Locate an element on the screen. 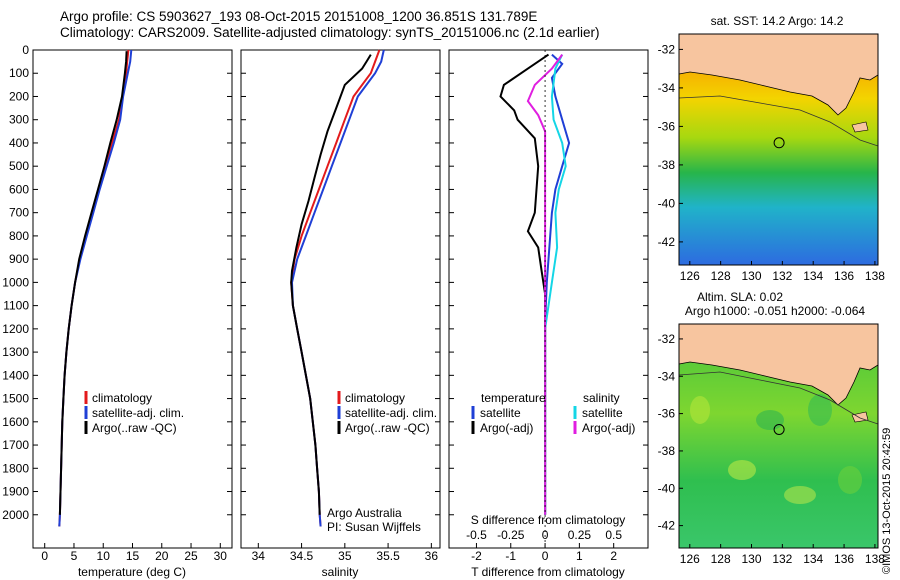  x-tick-label: 20 is located at coordinates (162, 556).